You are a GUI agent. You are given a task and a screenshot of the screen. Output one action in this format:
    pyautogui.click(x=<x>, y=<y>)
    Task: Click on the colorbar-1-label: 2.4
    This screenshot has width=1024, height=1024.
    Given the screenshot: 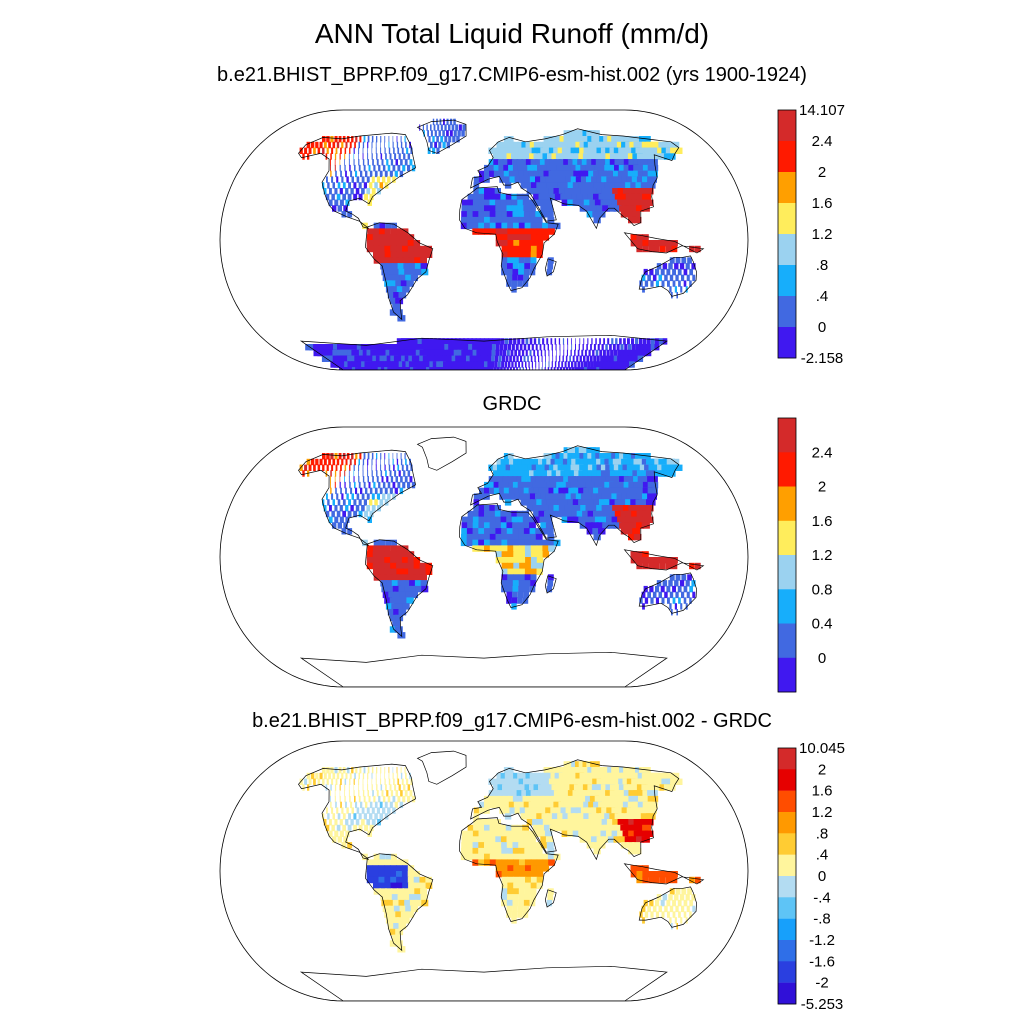 What is the action you would take?
    pyautogui.click(x=822, y=452)
    